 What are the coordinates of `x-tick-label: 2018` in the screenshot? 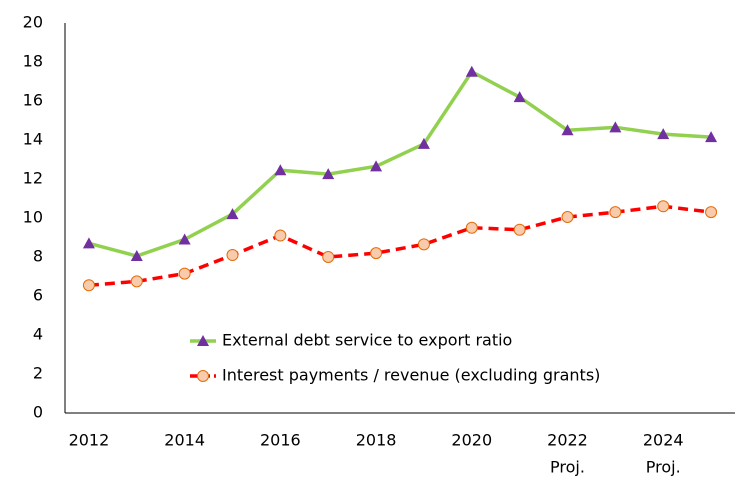 It's located at (376, 440).